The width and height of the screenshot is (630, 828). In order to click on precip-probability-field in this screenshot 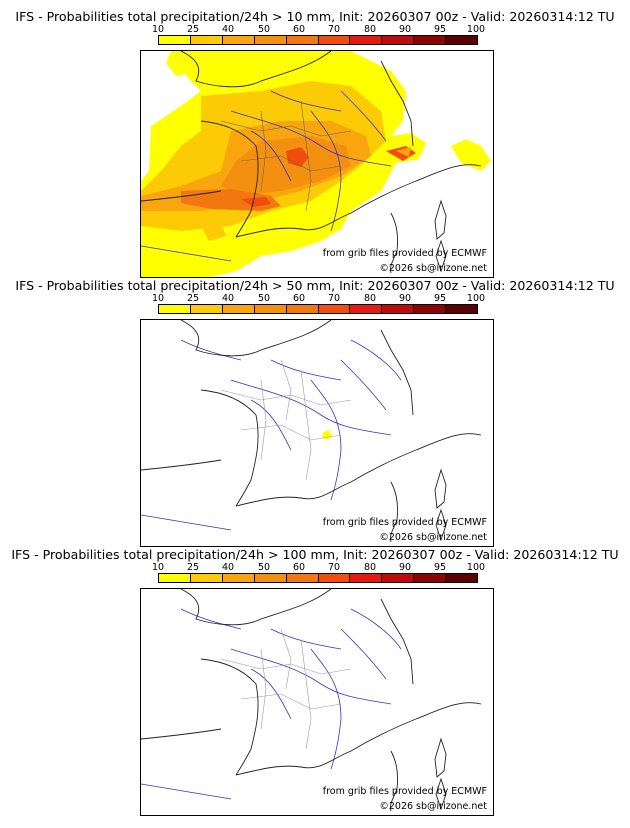, I will do `click(327, 435)`.